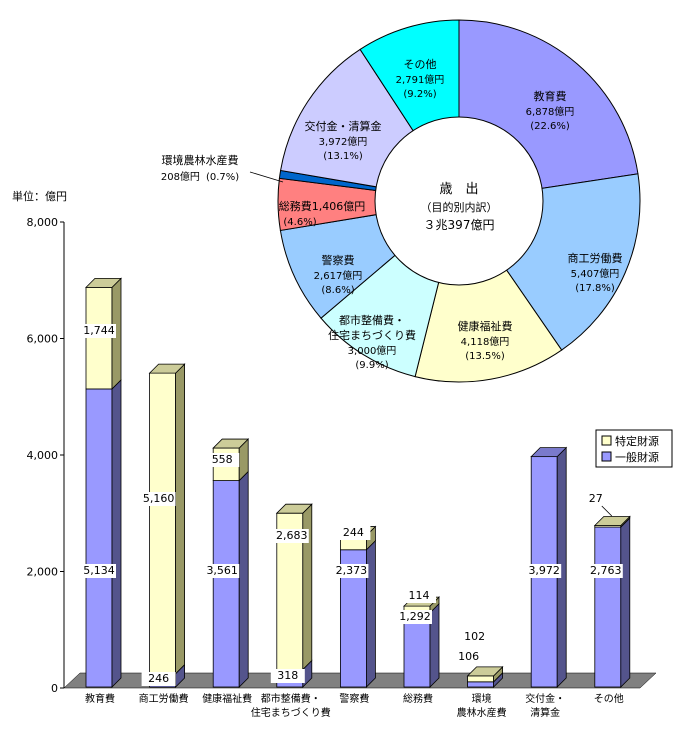  I want to click on data-label: 246, so click(158, 678).